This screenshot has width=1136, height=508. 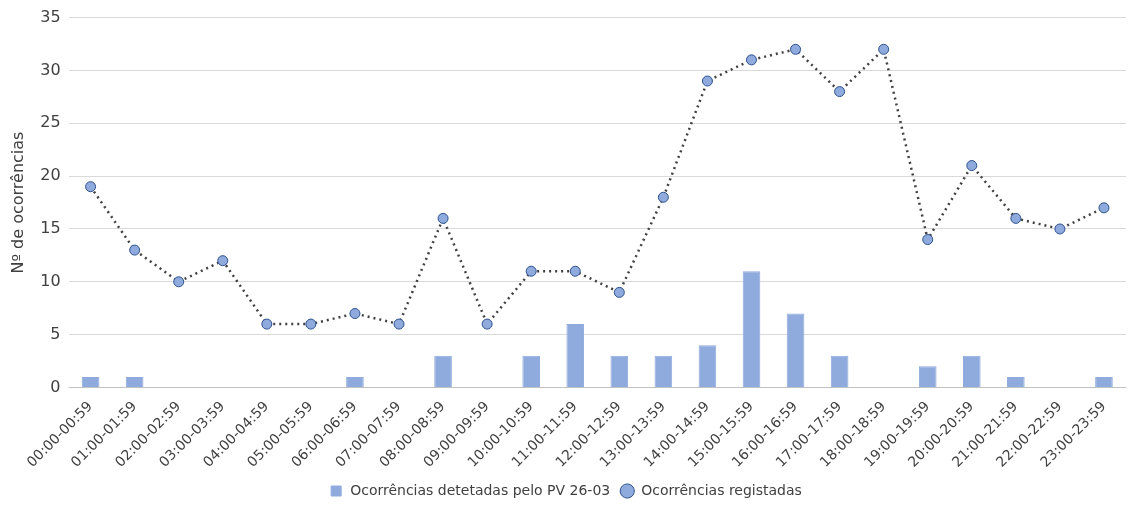 What do you see at coordinates (50, 16) in the screenshot?
I see `y-tick-label: 35` at bounding box center [50, 16].